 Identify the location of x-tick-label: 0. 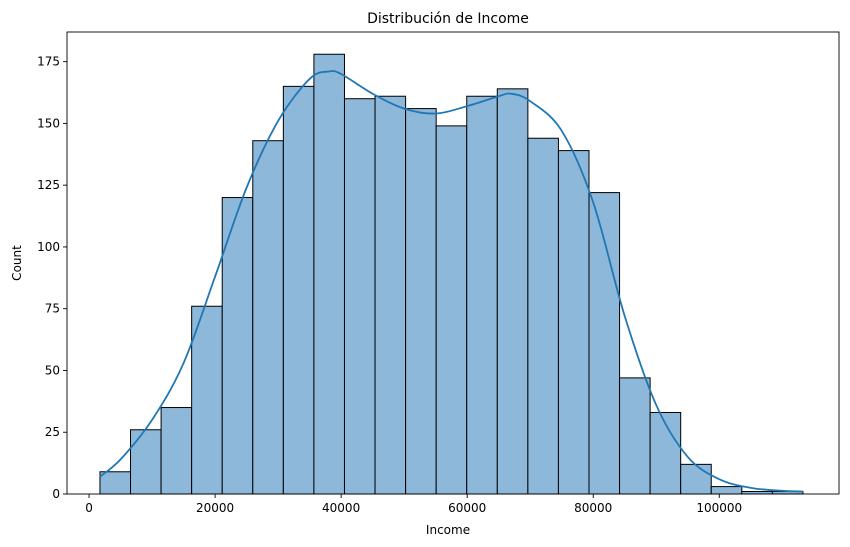
(89, 508).